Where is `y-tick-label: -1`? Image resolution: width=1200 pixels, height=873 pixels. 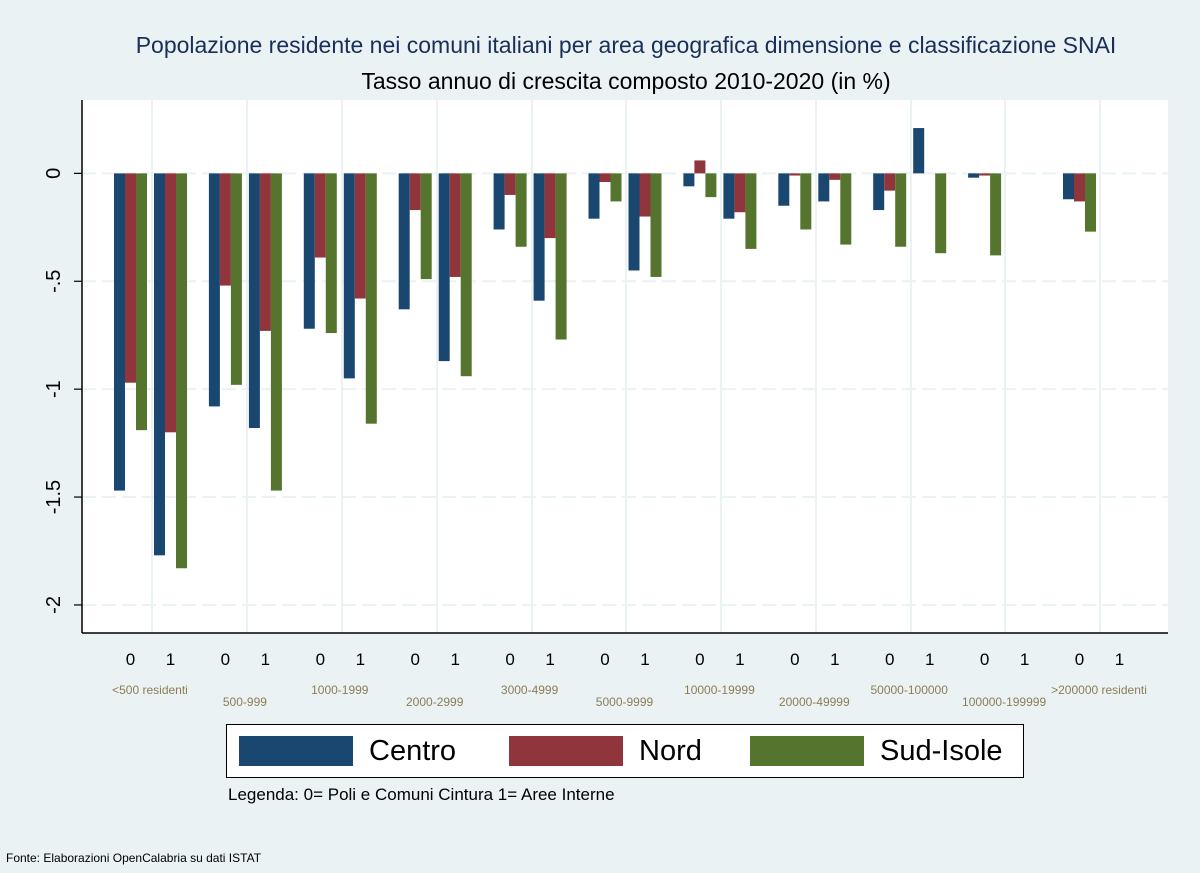 y-tick-label: -1 is located at coordinates (54, 389).